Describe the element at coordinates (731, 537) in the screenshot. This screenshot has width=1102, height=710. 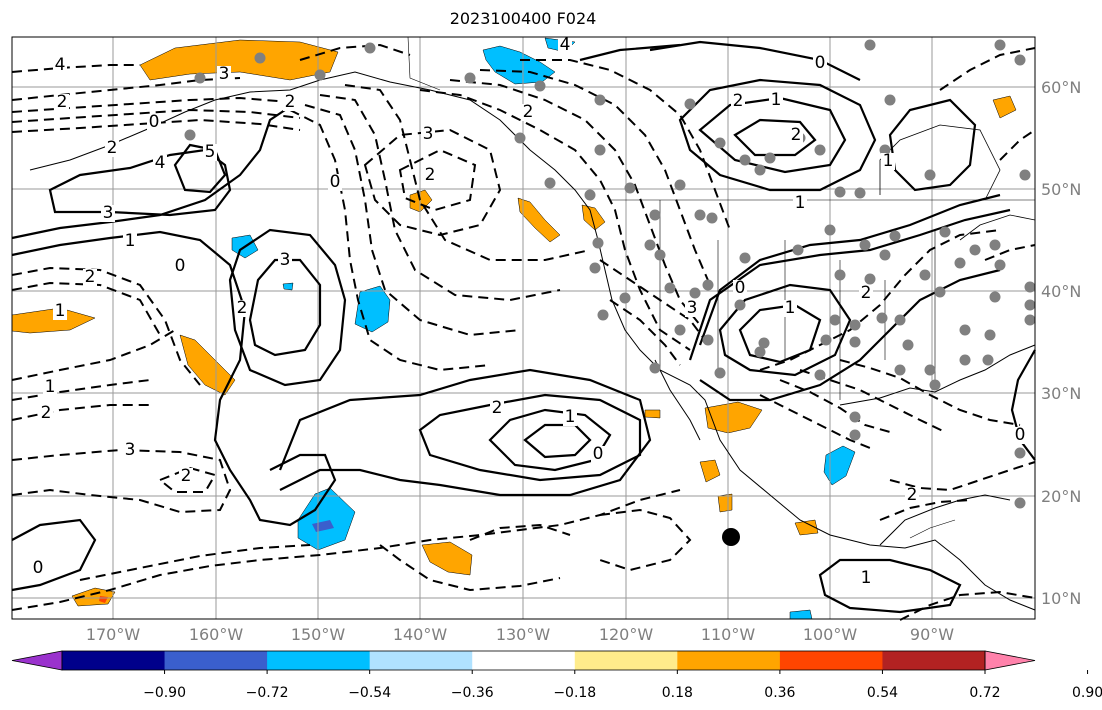
I see `highlight-marker` at that location.